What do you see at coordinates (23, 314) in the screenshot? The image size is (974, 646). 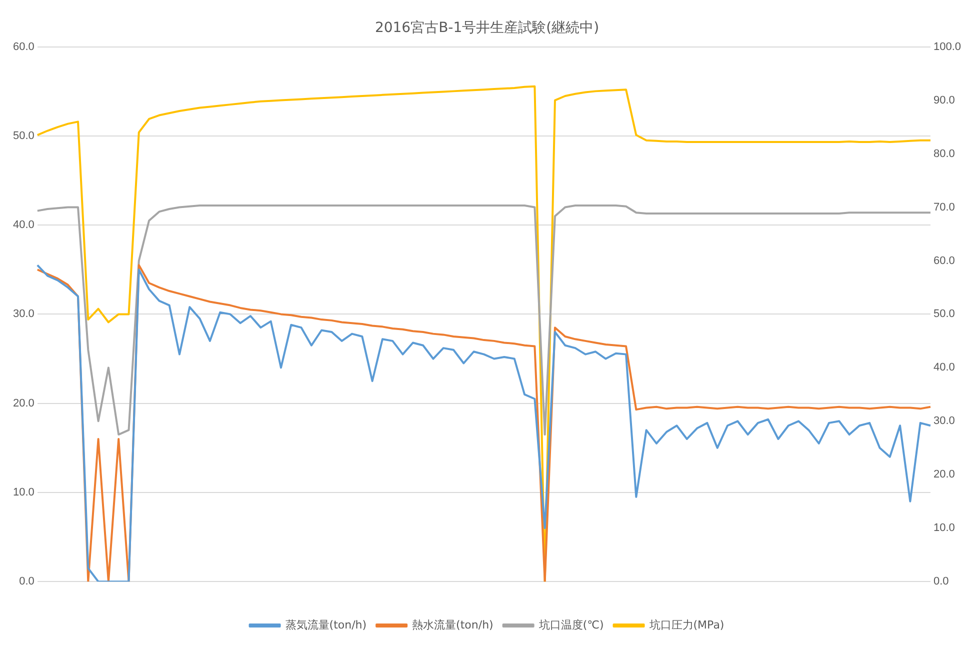 I see `y-tick-label: 30.0` at bounding box center [23, 314].